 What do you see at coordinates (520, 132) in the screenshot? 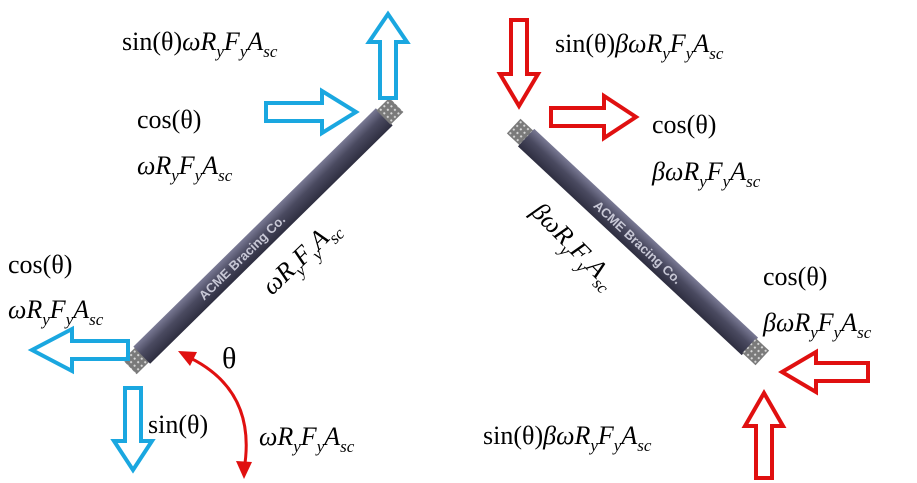
I see `right-brace-end-upper` at bounding box center [520, 132].